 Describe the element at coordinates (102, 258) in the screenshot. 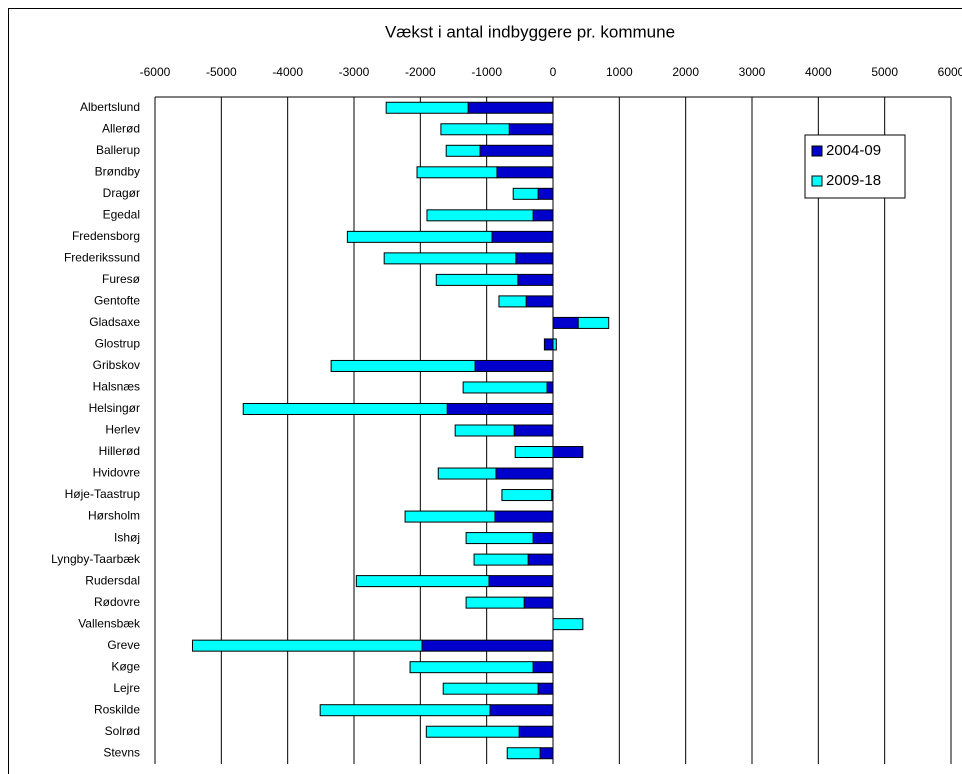

I see `y-tick-label: Frederikssund` at that location.